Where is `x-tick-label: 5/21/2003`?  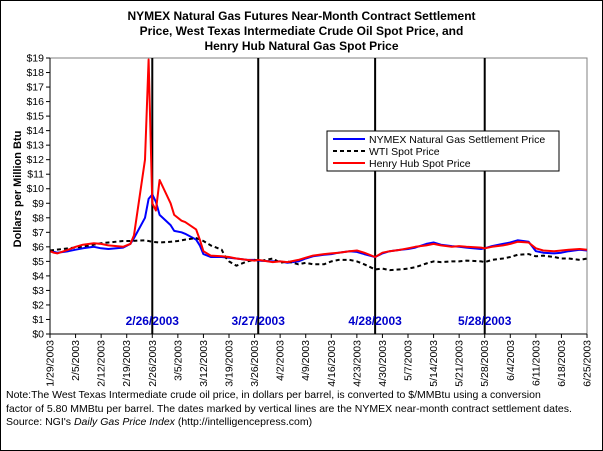 x-tick-label: 5/21/2003 is located at coordinates (460, 363).